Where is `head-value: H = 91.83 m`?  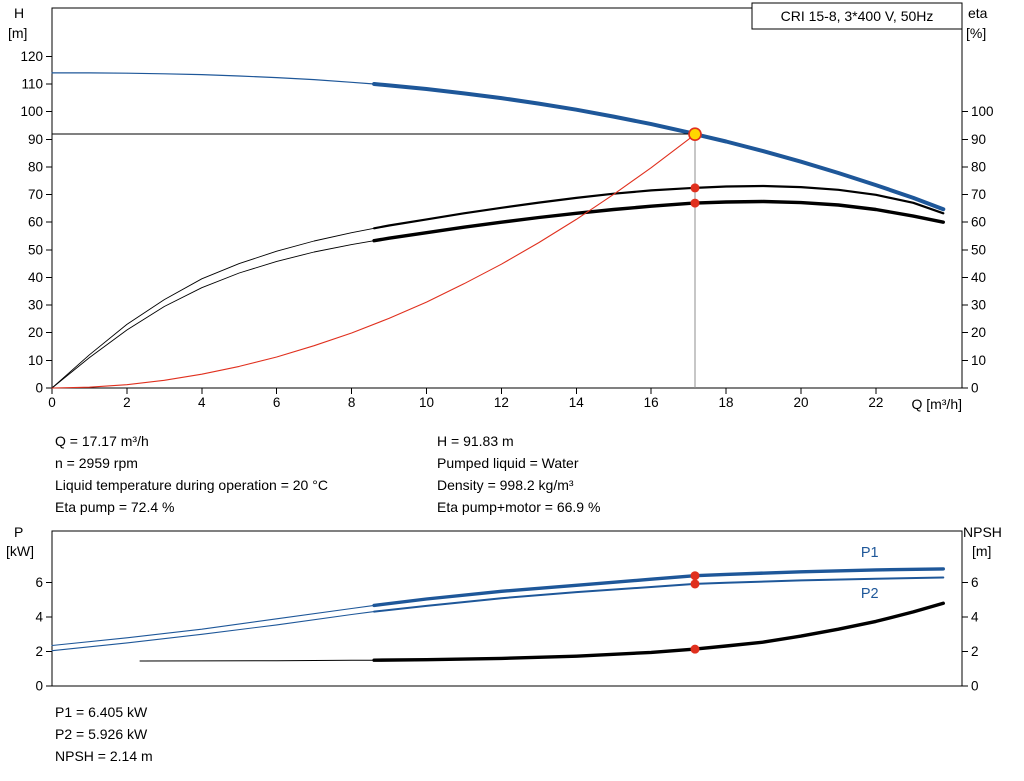
head-value: H = 91.83 m is located at coordinates (475, 441).